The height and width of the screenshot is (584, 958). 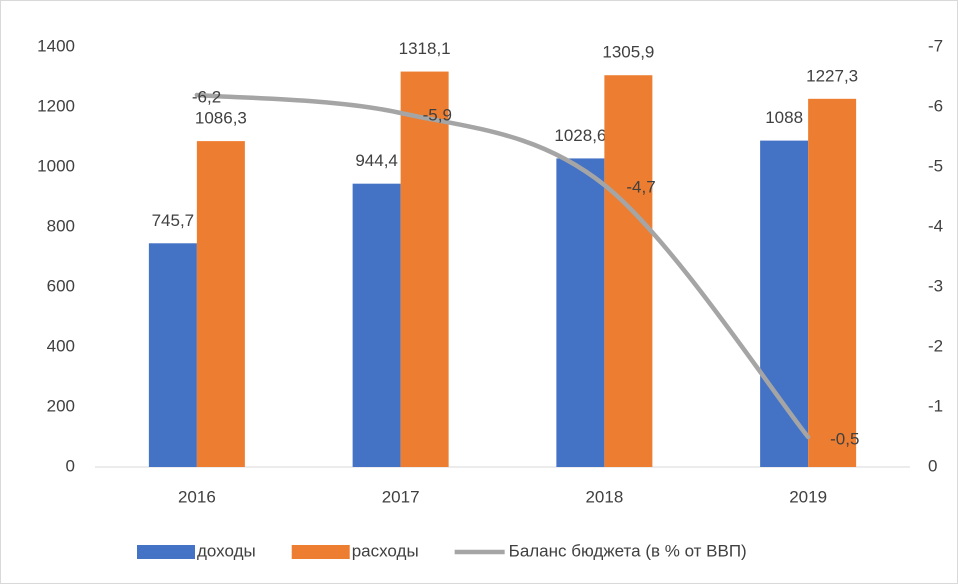 I want to click on y-tick-label: 400, so click(x=61, y=345).